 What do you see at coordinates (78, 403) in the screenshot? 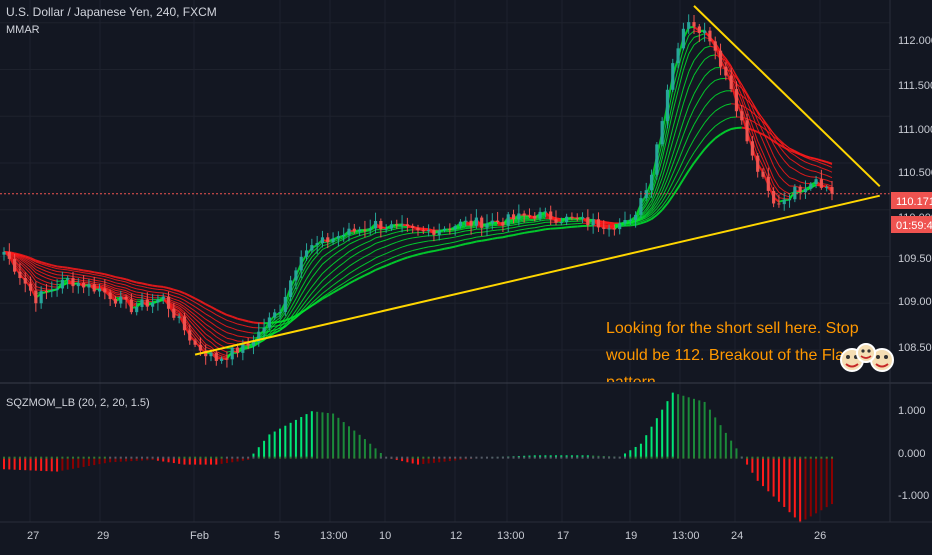
I see `indicator-label-sqzmom: SQZMOM_LB (20, 2, 20, 1.5)` at bounding box center [78, 403].